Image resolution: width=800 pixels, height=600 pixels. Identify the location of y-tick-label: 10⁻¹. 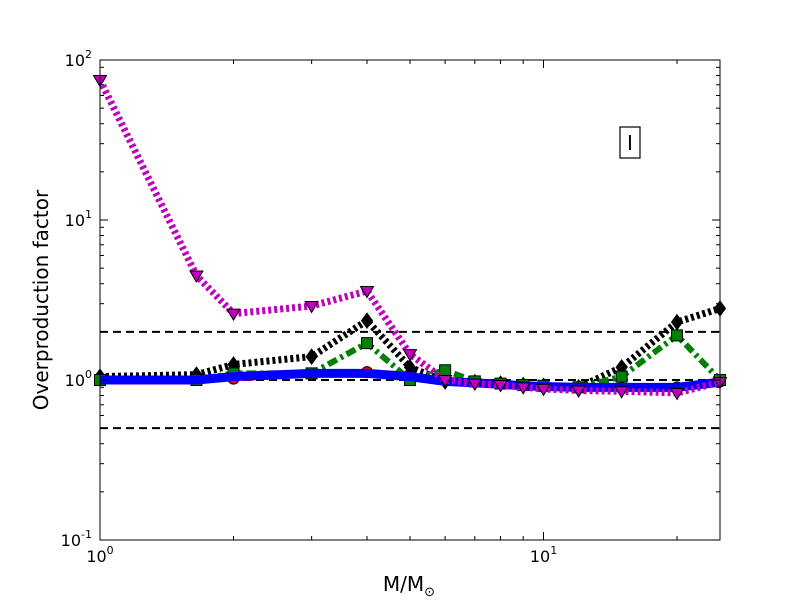
(76, 539).